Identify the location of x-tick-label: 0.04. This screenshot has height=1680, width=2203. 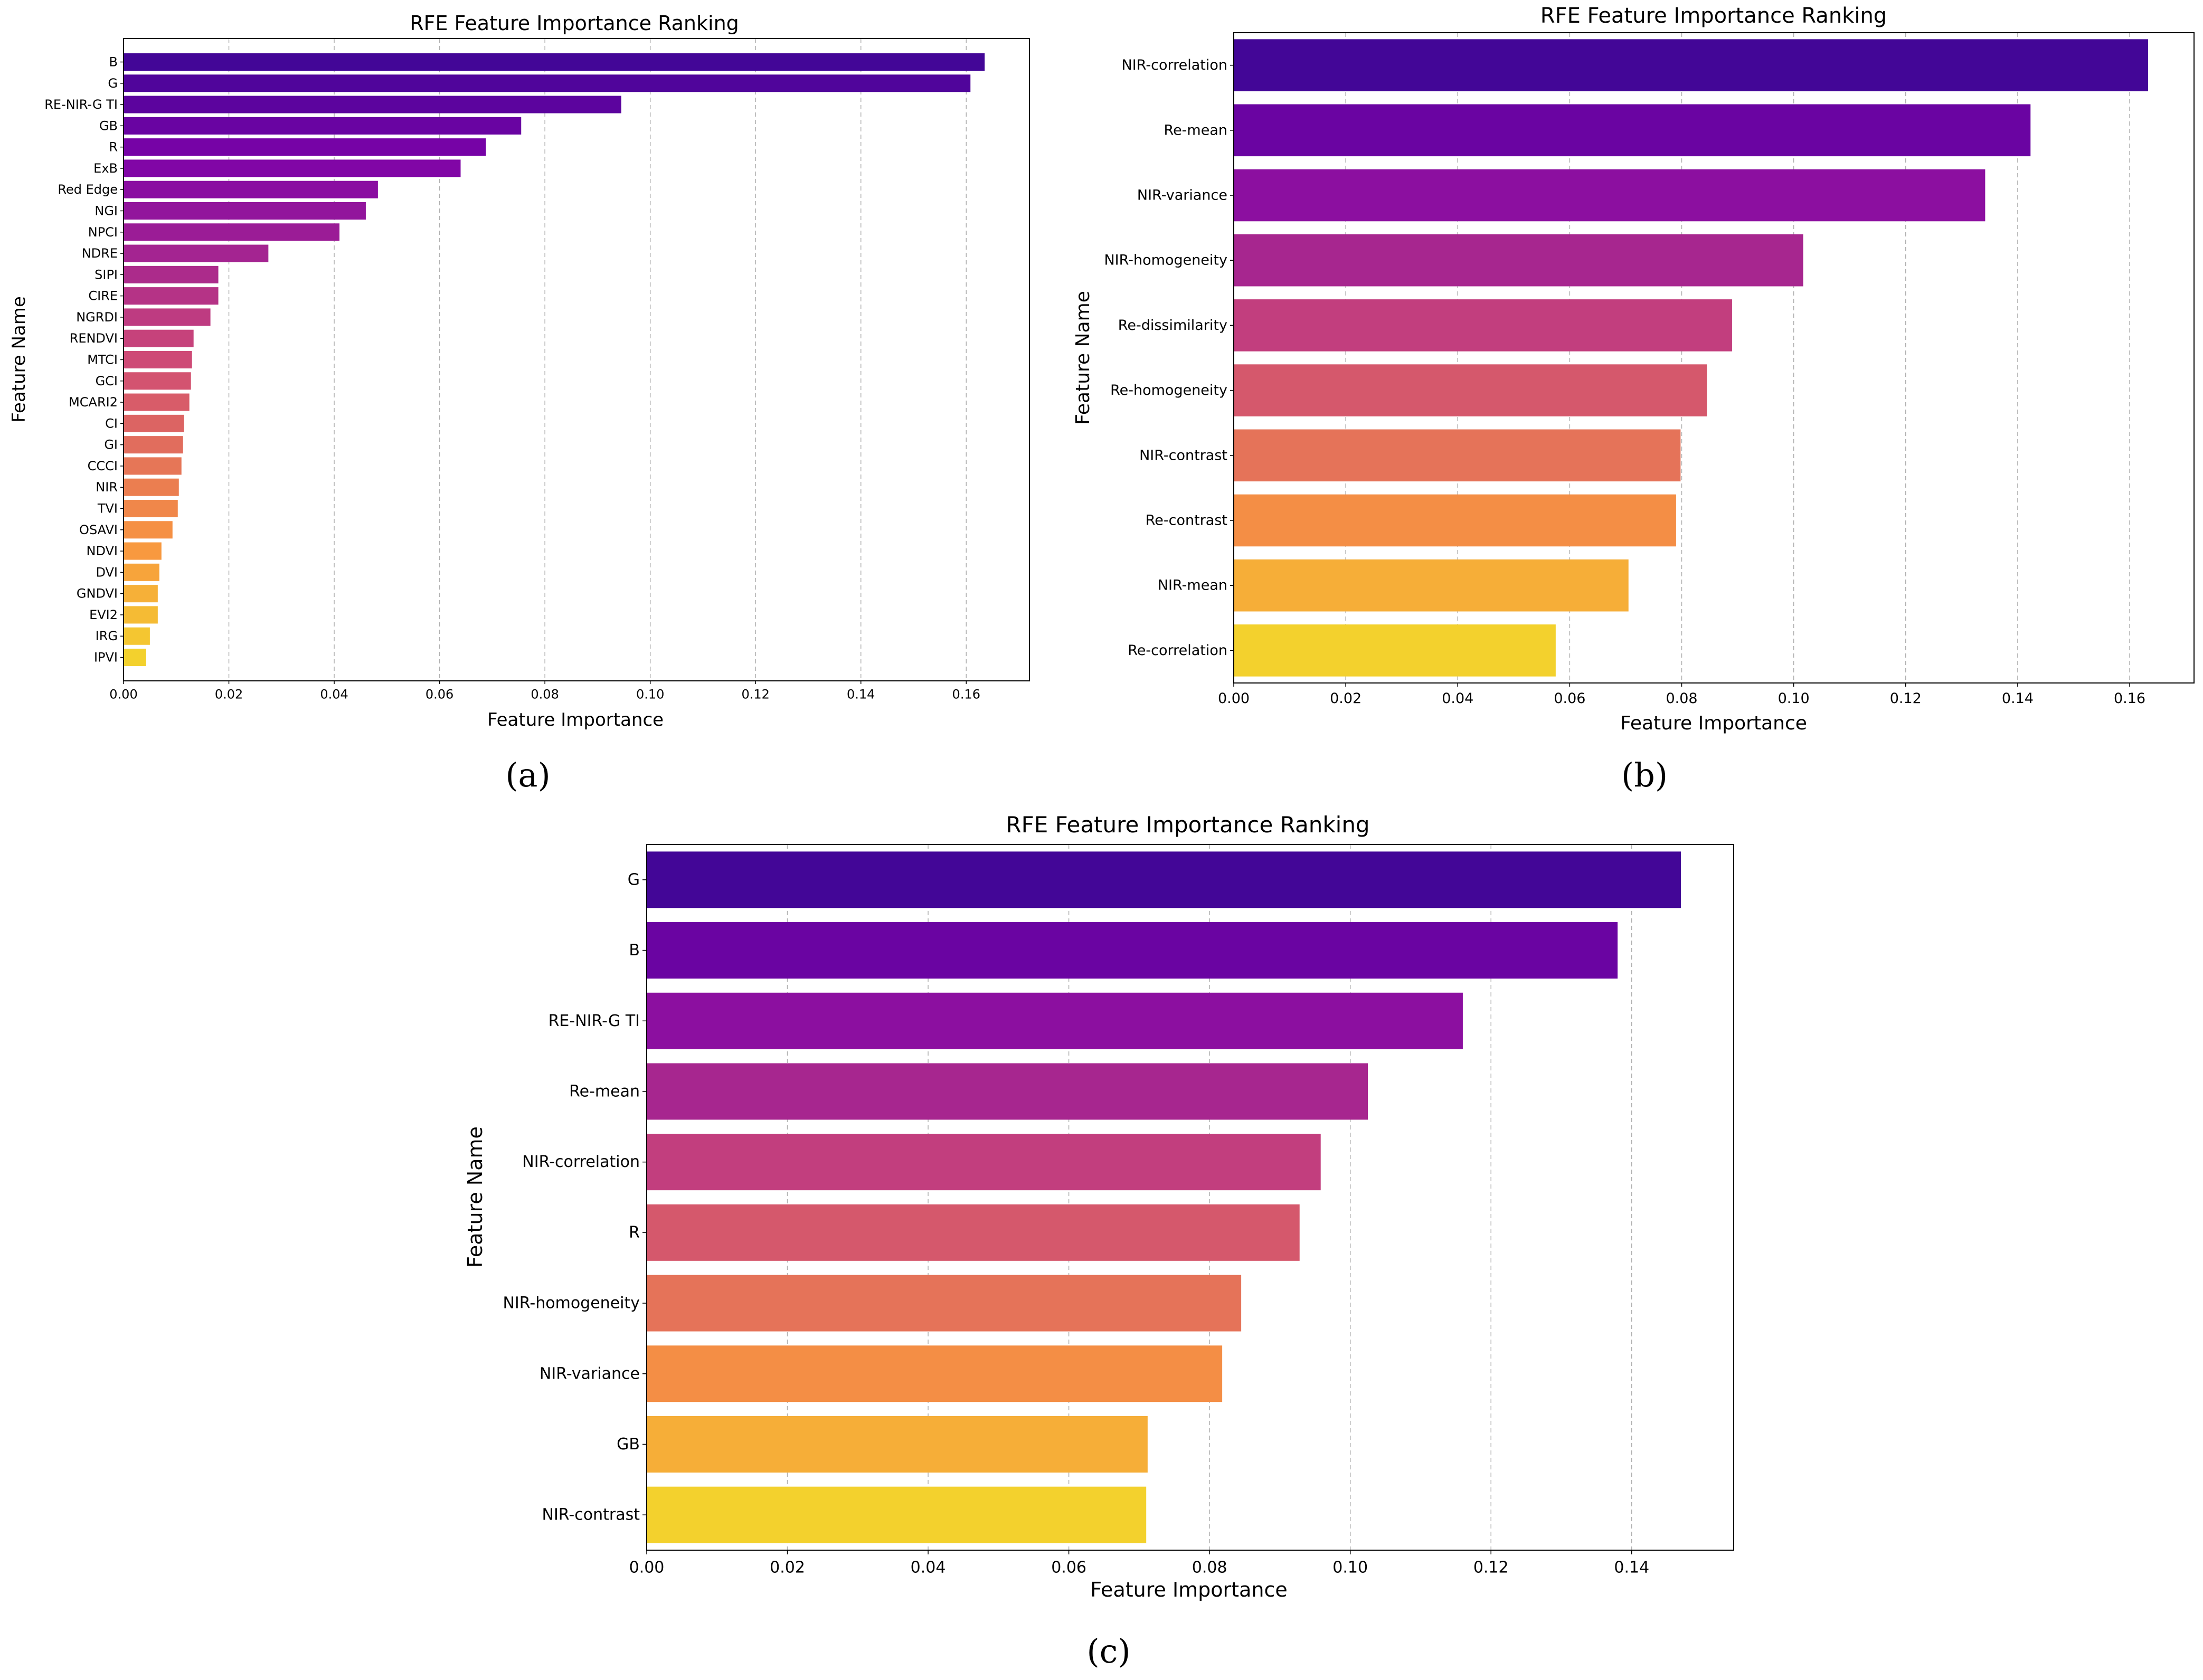
(334, 694).